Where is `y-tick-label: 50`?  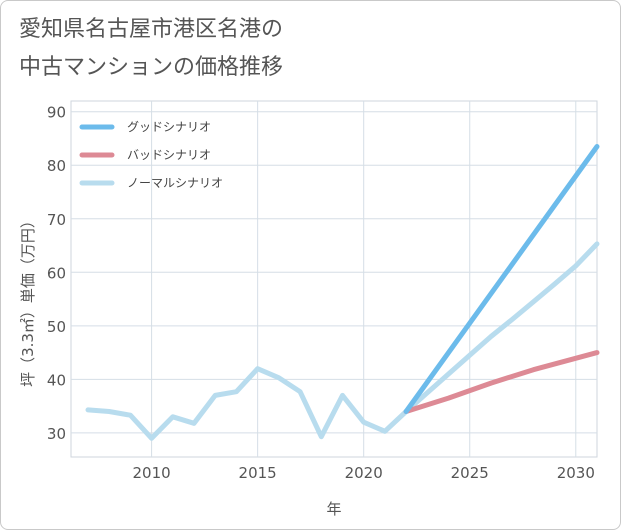 y-tick-label: 50 is located at coordinates (56, 327).